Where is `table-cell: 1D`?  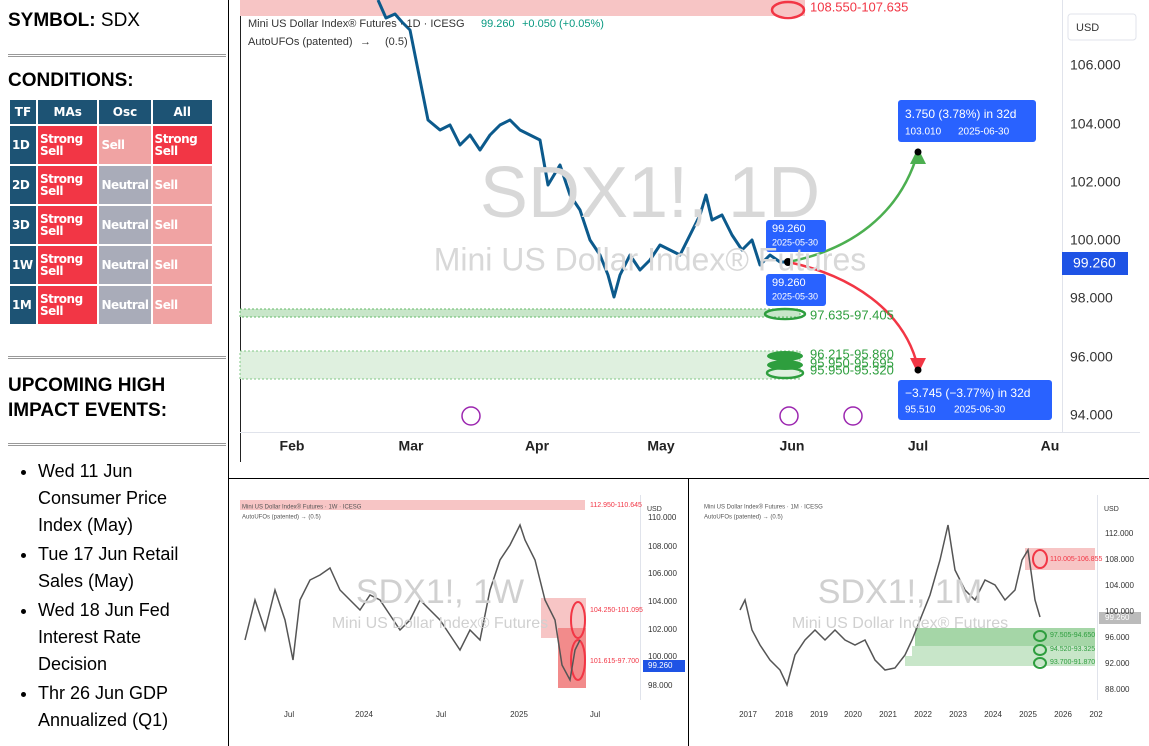
table-cell: 1D is located at coordinates (23, 145).